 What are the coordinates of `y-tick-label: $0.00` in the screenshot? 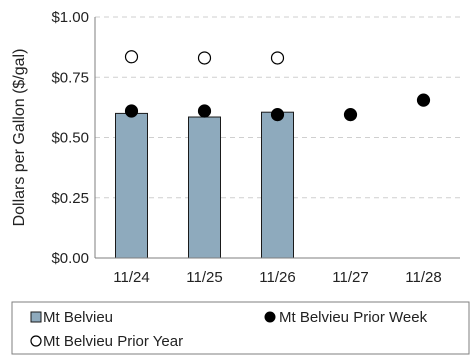 It's located at (70, 258).